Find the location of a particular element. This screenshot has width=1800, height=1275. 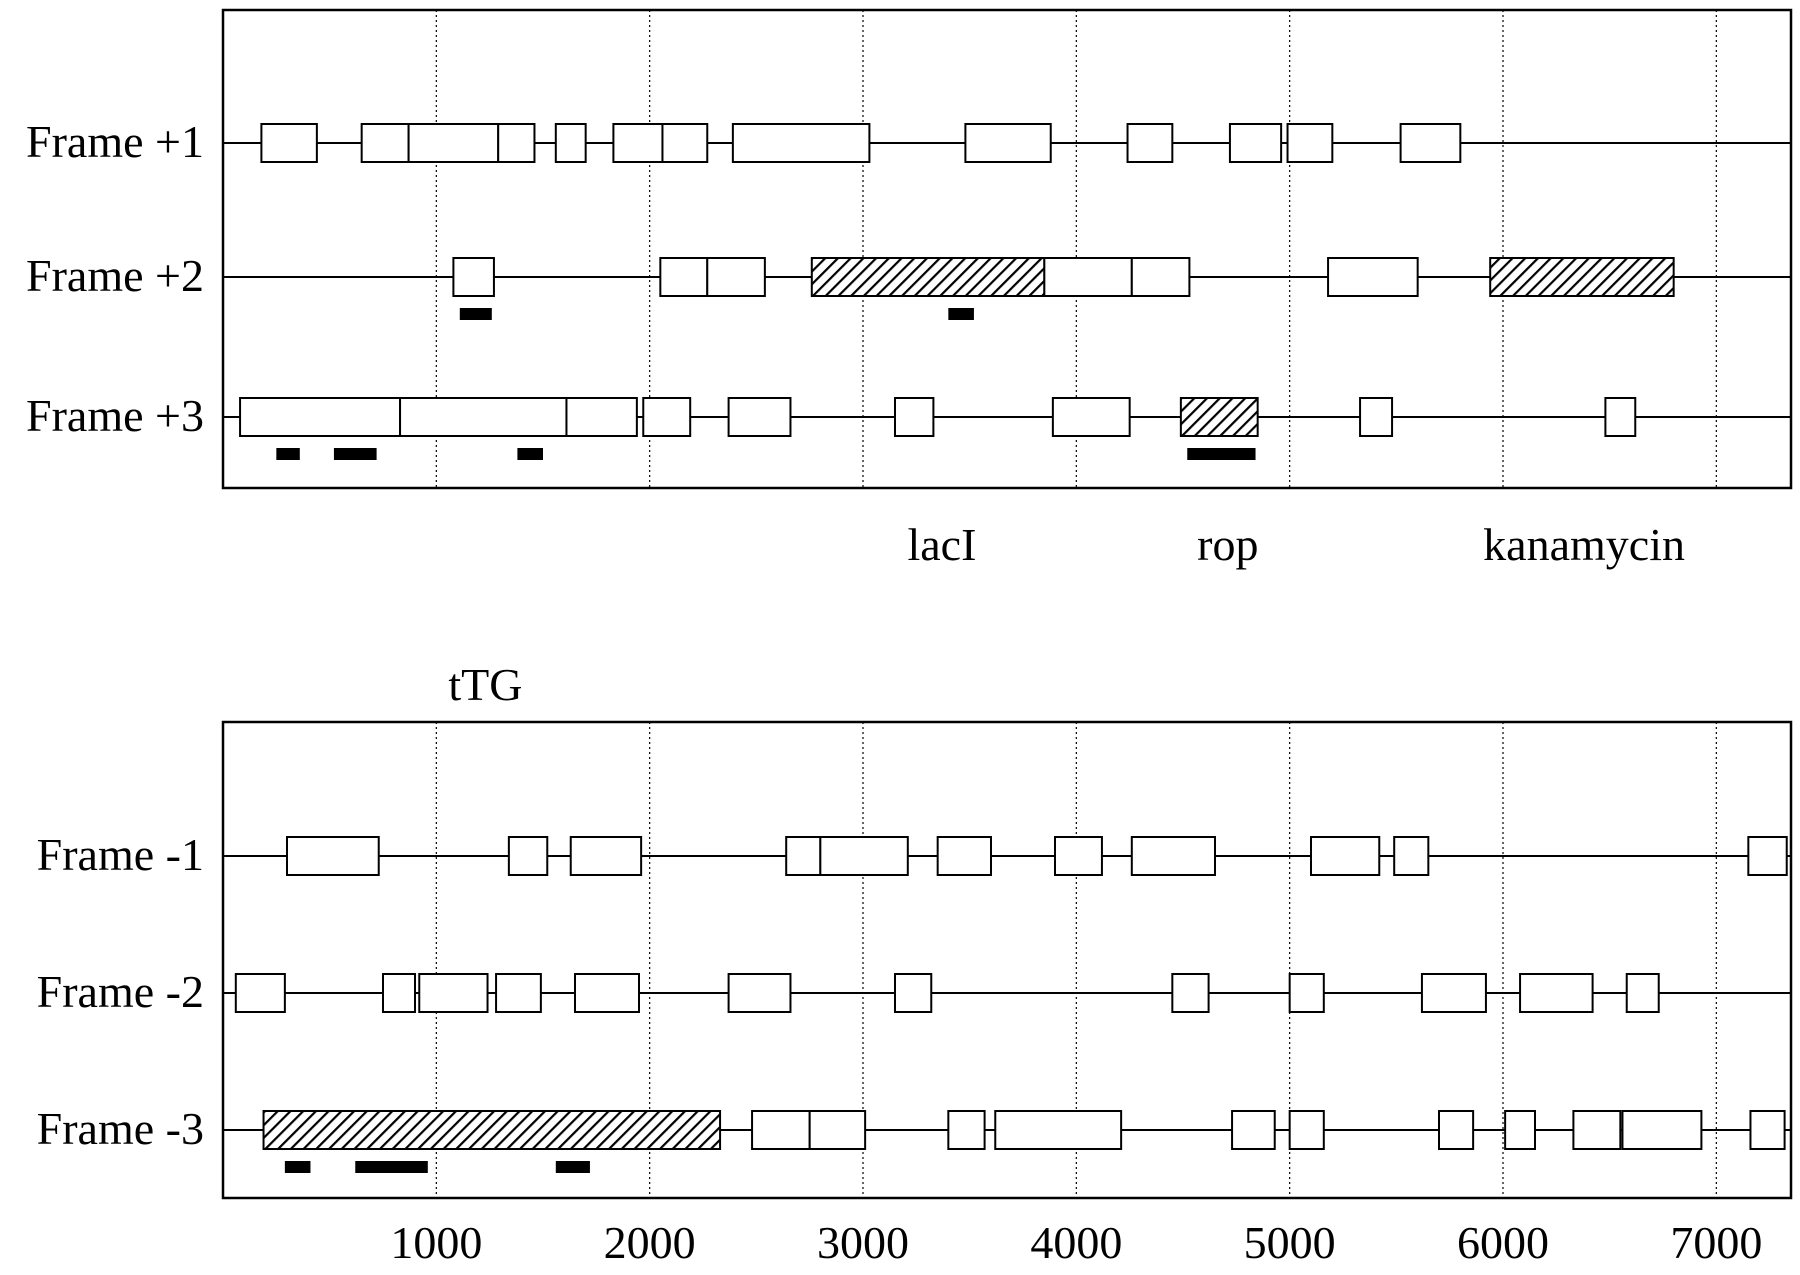

frame-label: Frame -2 is located at coordinates (120, 991).